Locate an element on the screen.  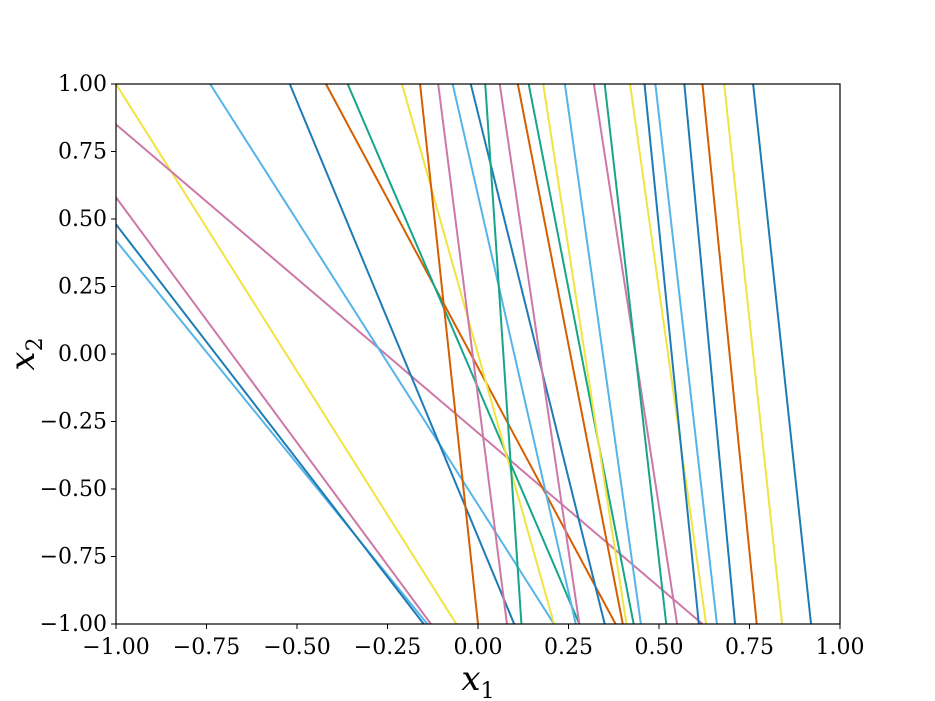
x-tick-label: 0.50 is located at coordinates (659, 647).